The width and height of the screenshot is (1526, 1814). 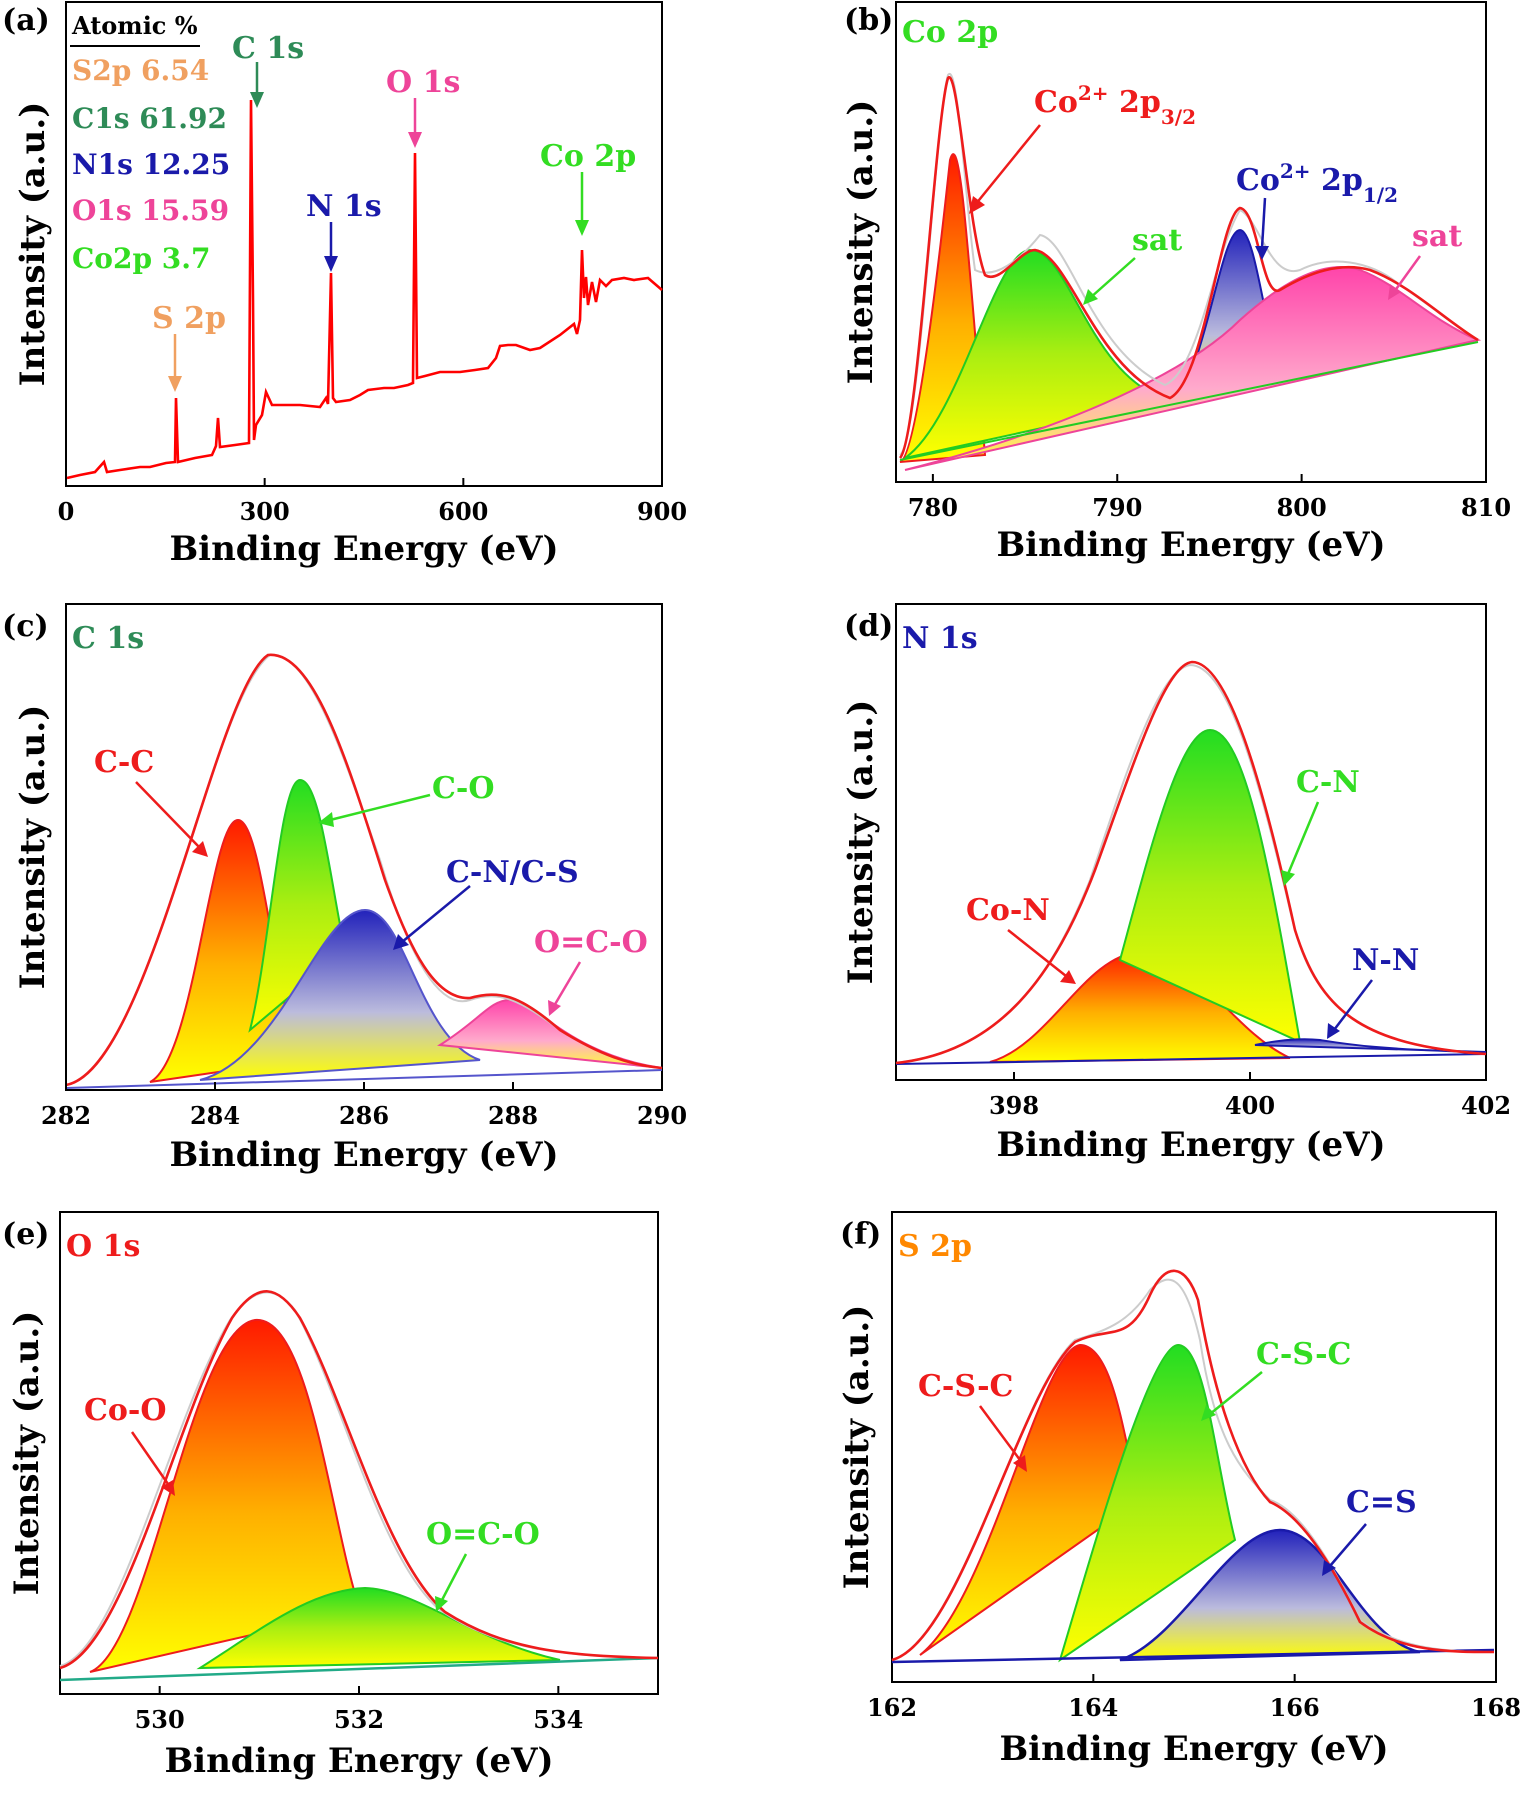 I want to click on x-tick-label: 800, so click(x=1302, y=507).